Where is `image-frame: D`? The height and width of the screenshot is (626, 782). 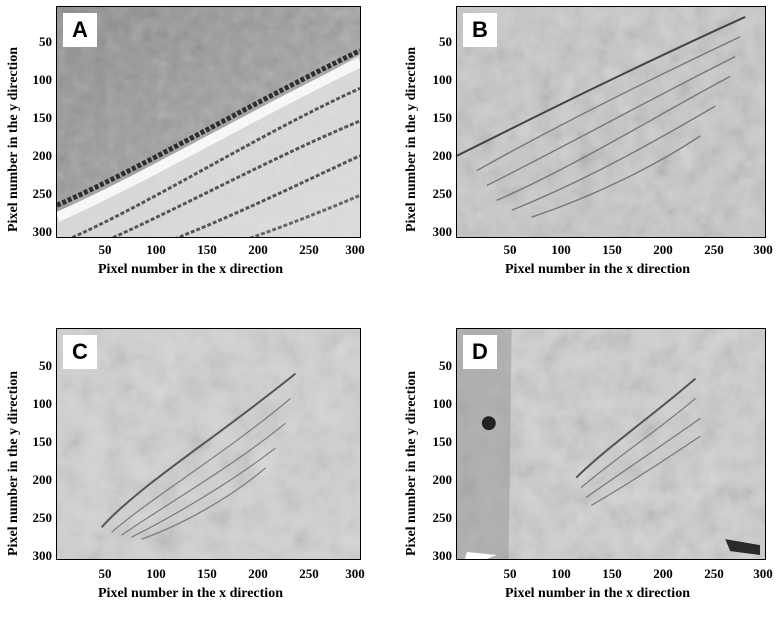 image-frame: D is located at coordinates (611, 444).